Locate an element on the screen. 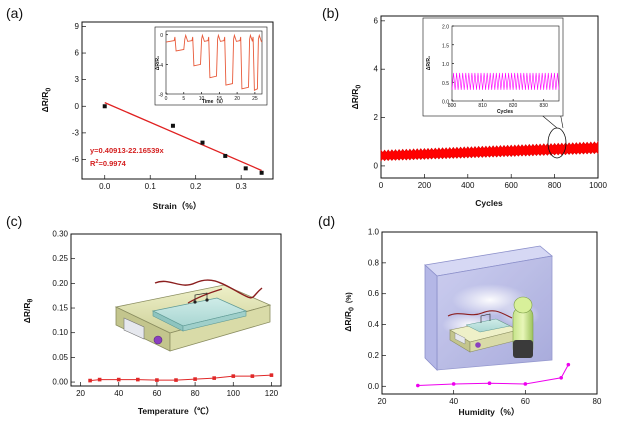  panel-c-xtick-label: 20 is located at coordinates (80, 393).